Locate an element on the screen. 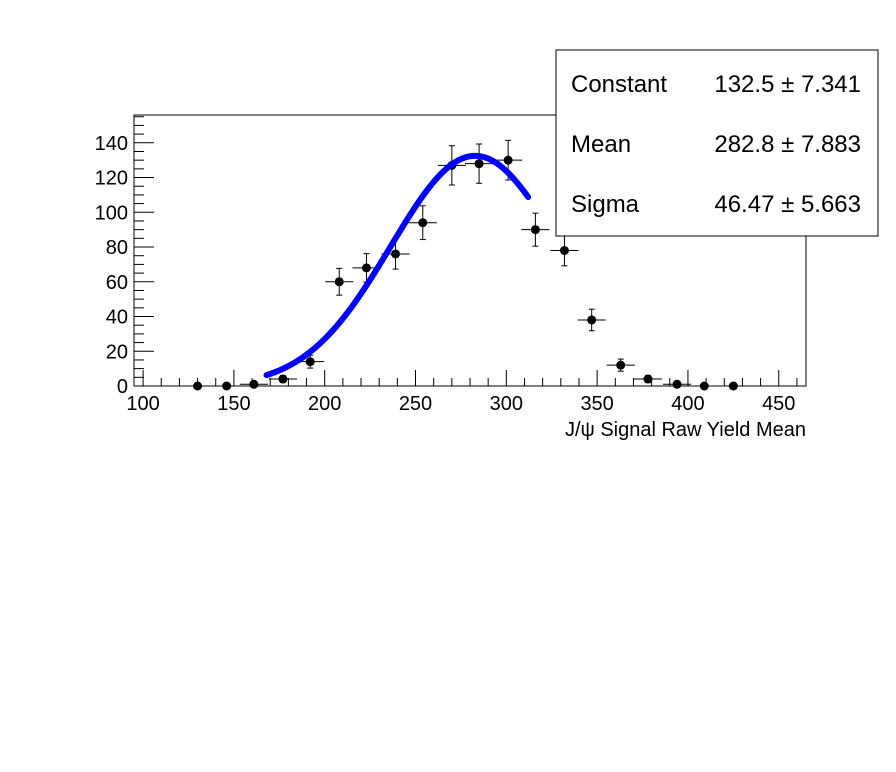 The width and height of the screenshot is (896, 772). x-axis-title: J/ψ Signal Raw Yield Mean is located at coordinates (685, 430).